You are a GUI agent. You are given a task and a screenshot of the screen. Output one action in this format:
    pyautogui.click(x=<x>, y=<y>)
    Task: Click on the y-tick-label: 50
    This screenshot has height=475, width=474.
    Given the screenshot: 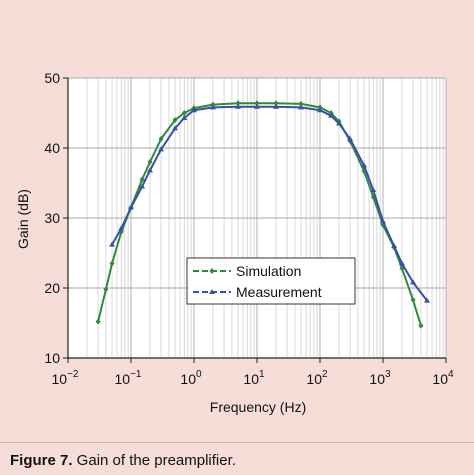 What is the action you would take?
    pyautogui.click(x=52, y=78)
    